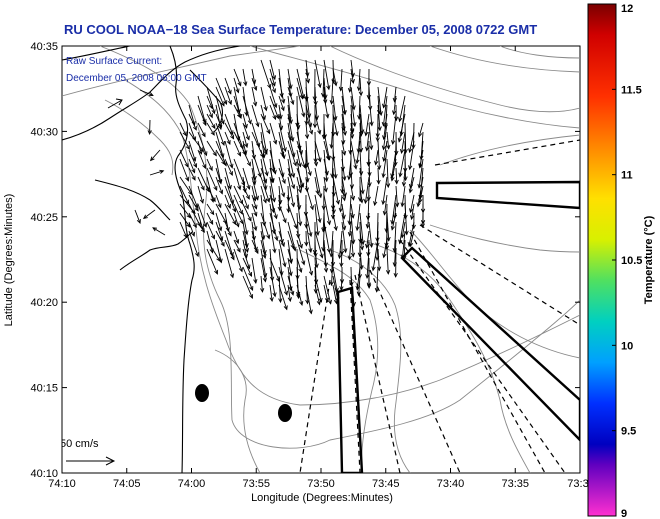 The image size is (660, 519). I want to click on x-tick-label: 74:05, so click(127, 484).